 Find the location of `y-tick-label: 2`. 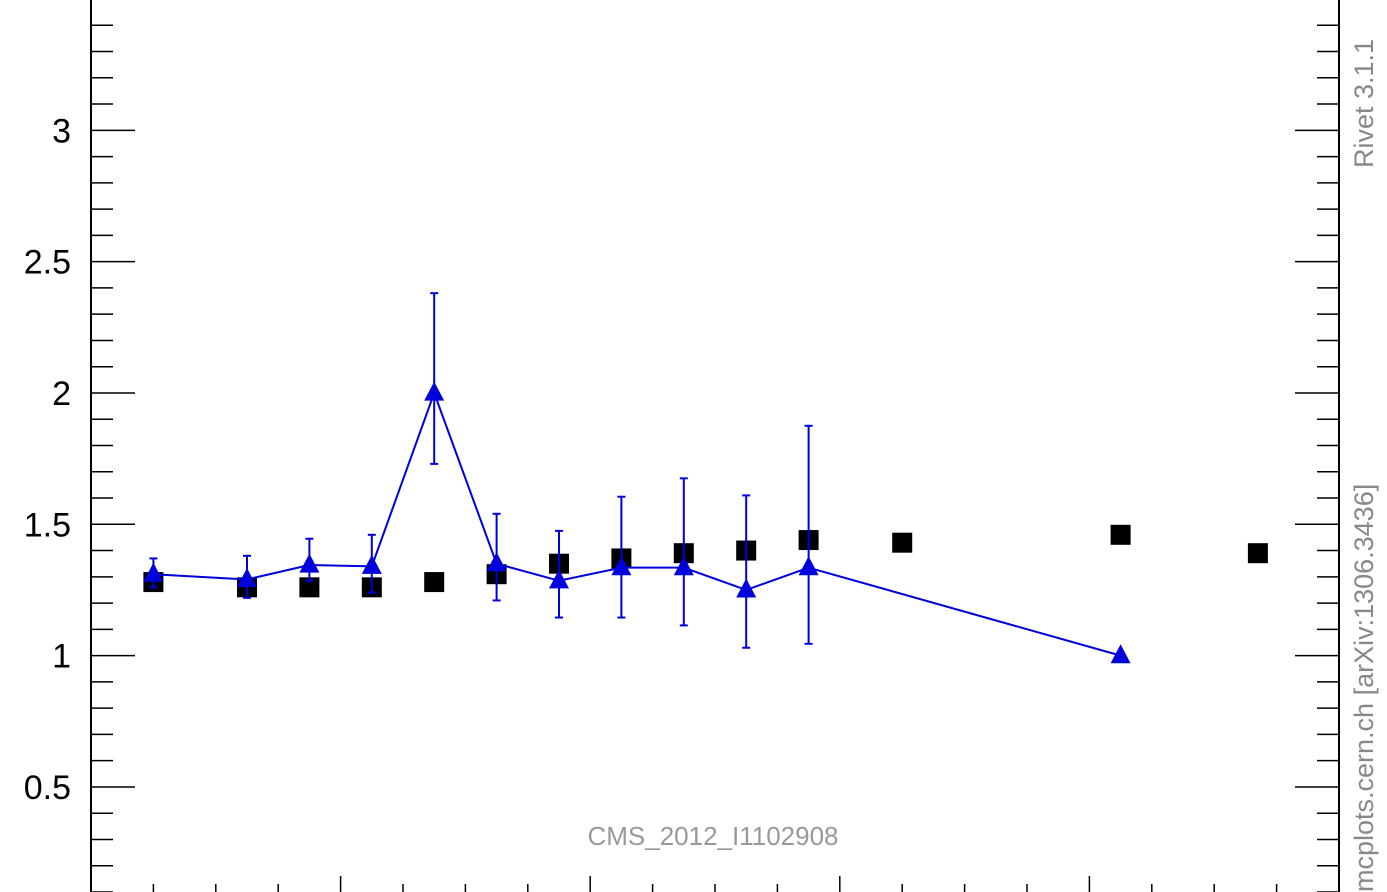

y-tick-label: 2 is located at coordinates (61, 394).